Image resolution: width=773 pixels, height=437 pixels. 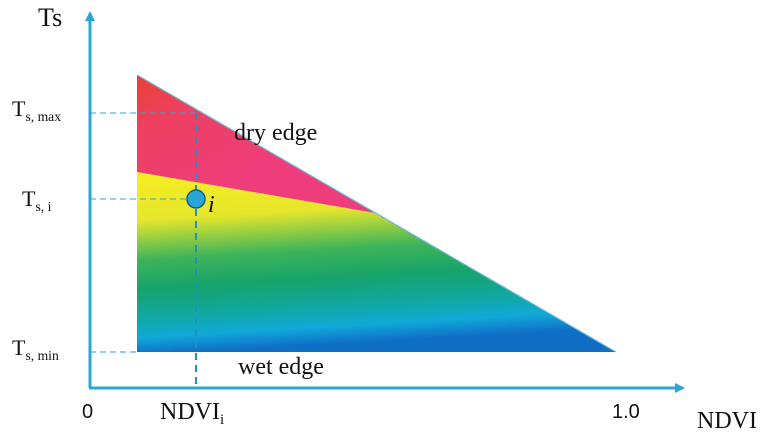 What do you see at coordinates (43, 206) in the screenshot?
I see `ts-i-sub: s, i` at bounding box center [43, 206].